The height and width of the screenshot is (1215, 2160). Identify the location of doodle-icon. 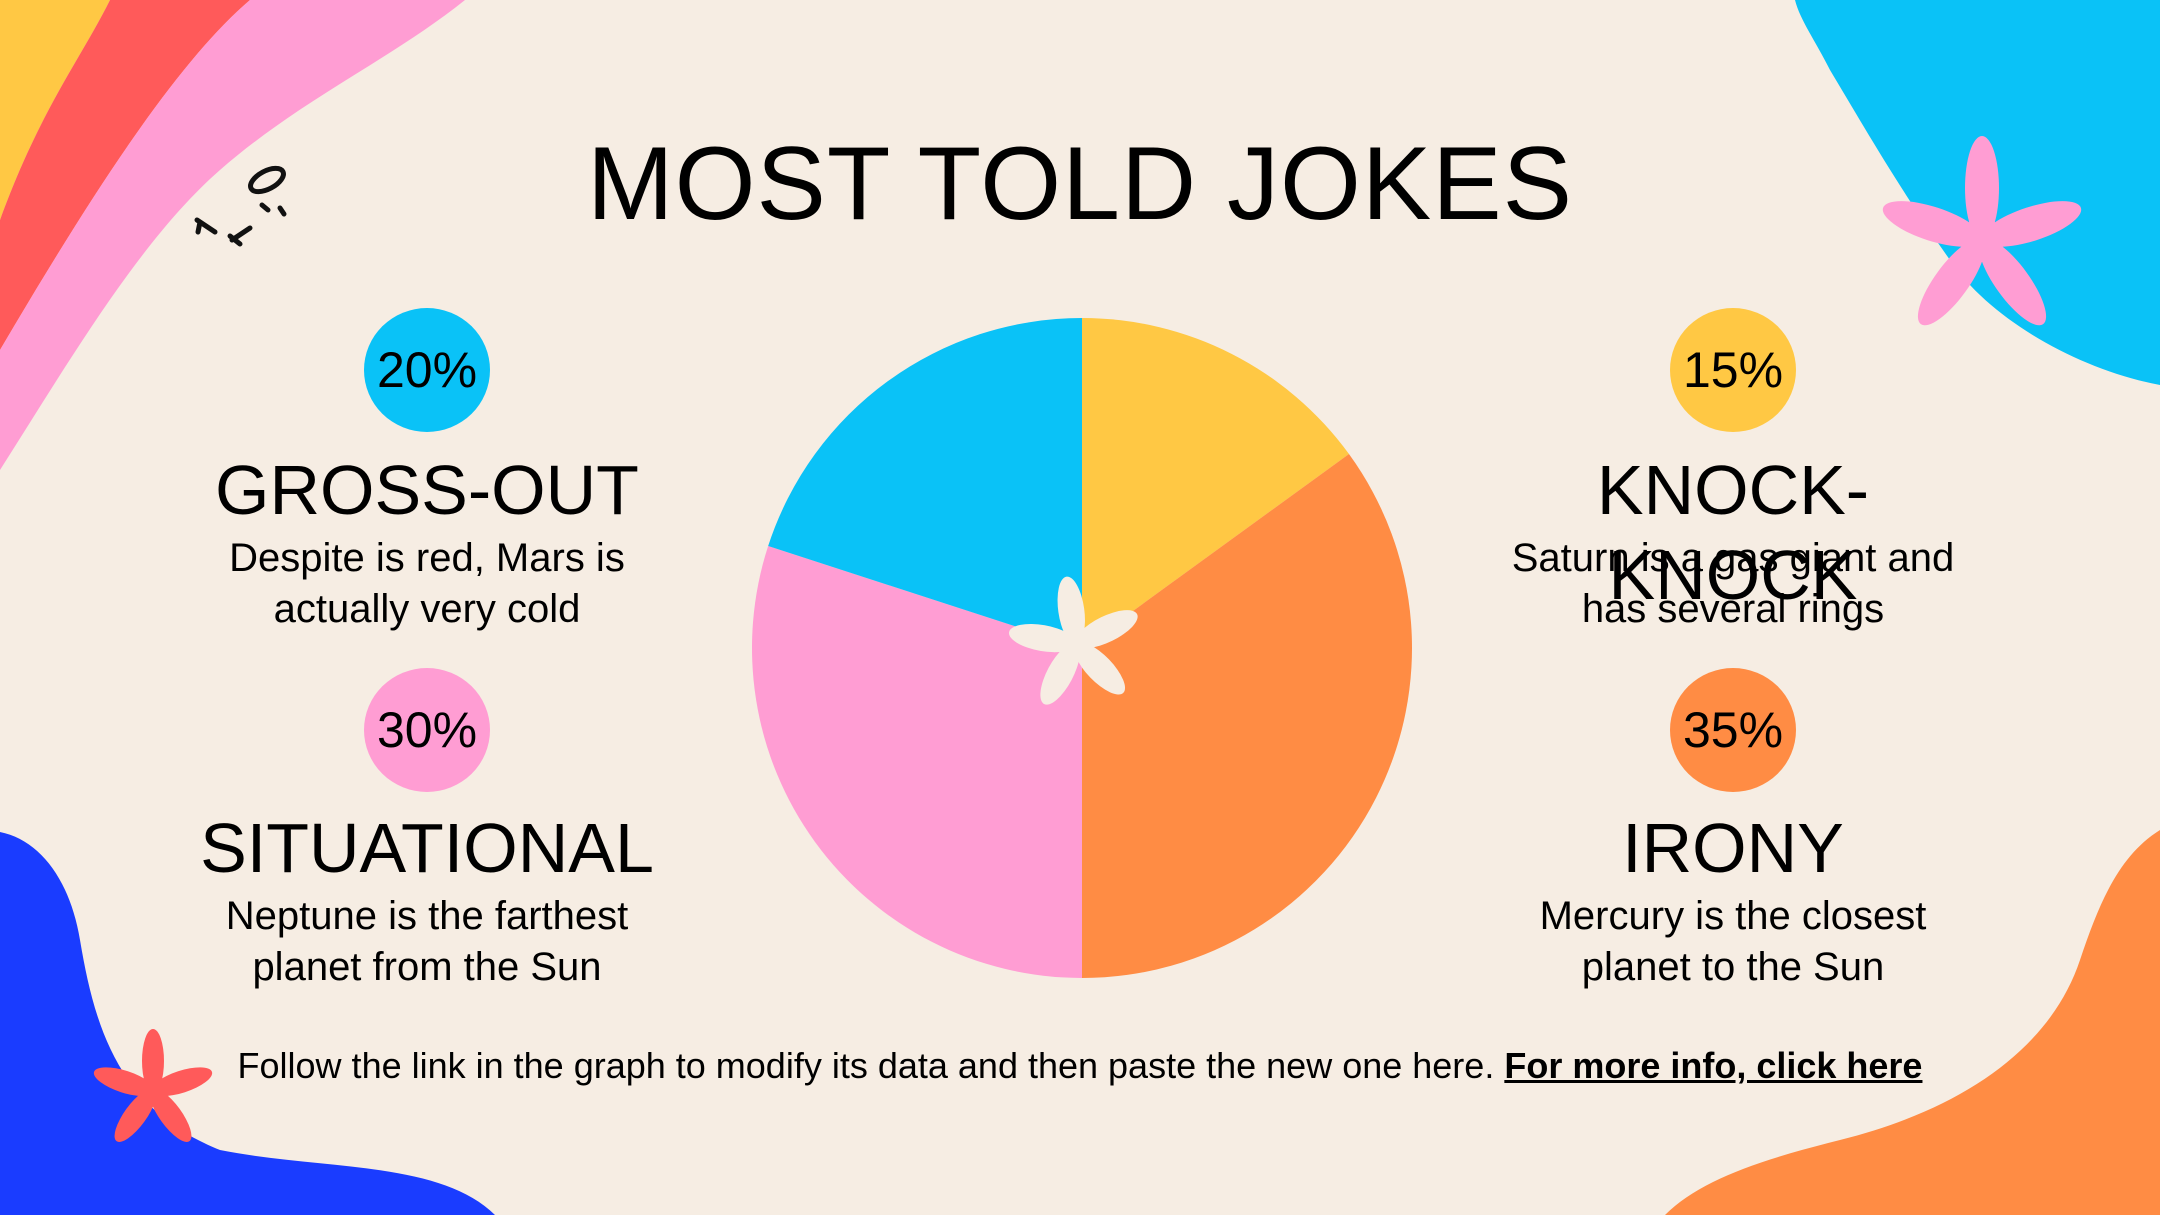
(240, 206).